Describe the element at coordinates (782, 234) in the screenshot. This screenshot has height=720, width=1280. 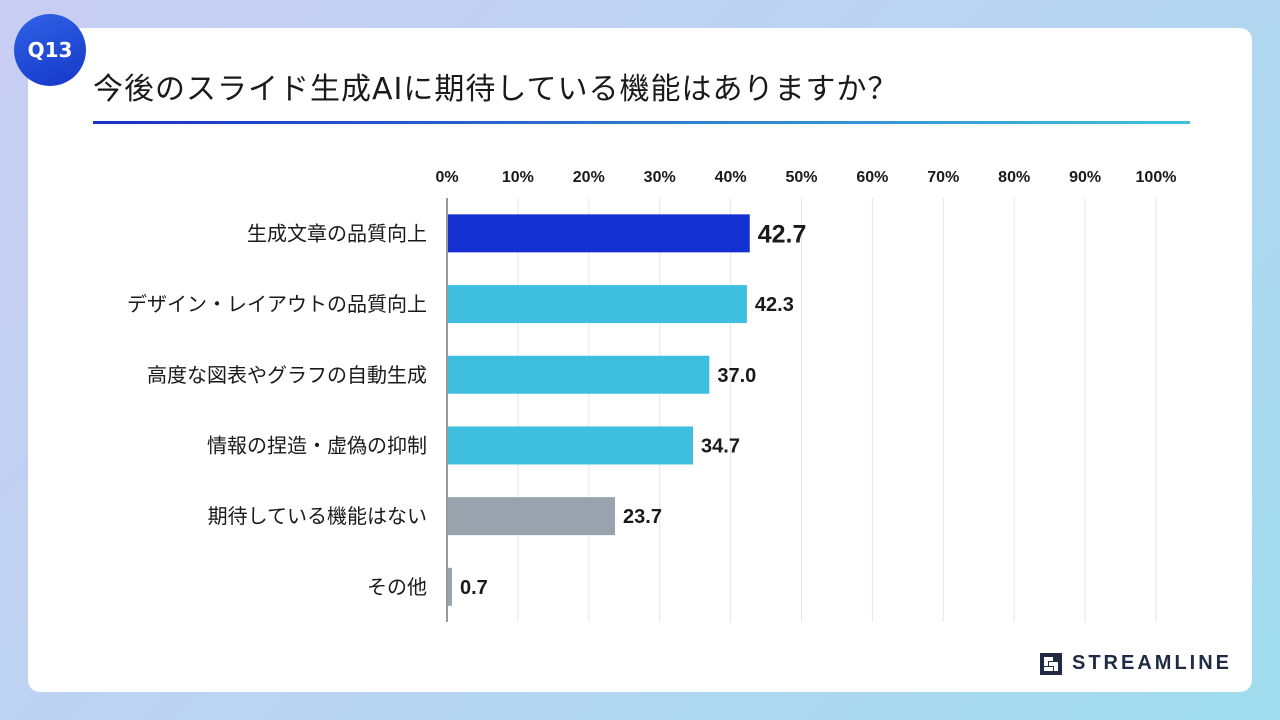
I see `value-label: 42.7` at that location.